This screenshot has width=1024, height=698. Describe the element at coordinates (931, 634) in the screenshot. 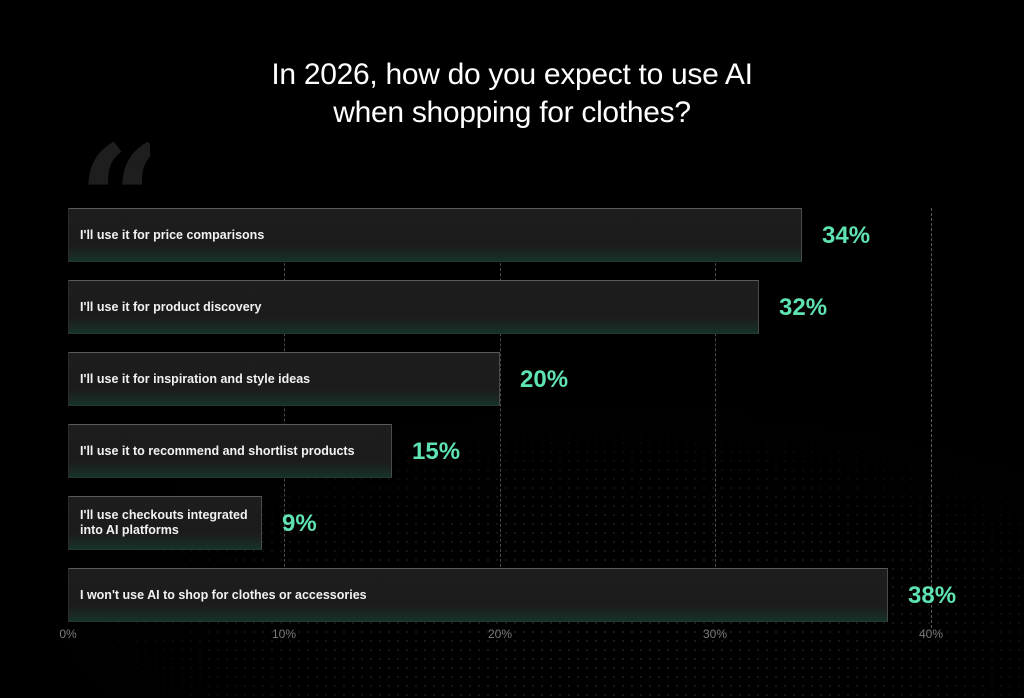

I see `x-tick-40: 40%` at that location.